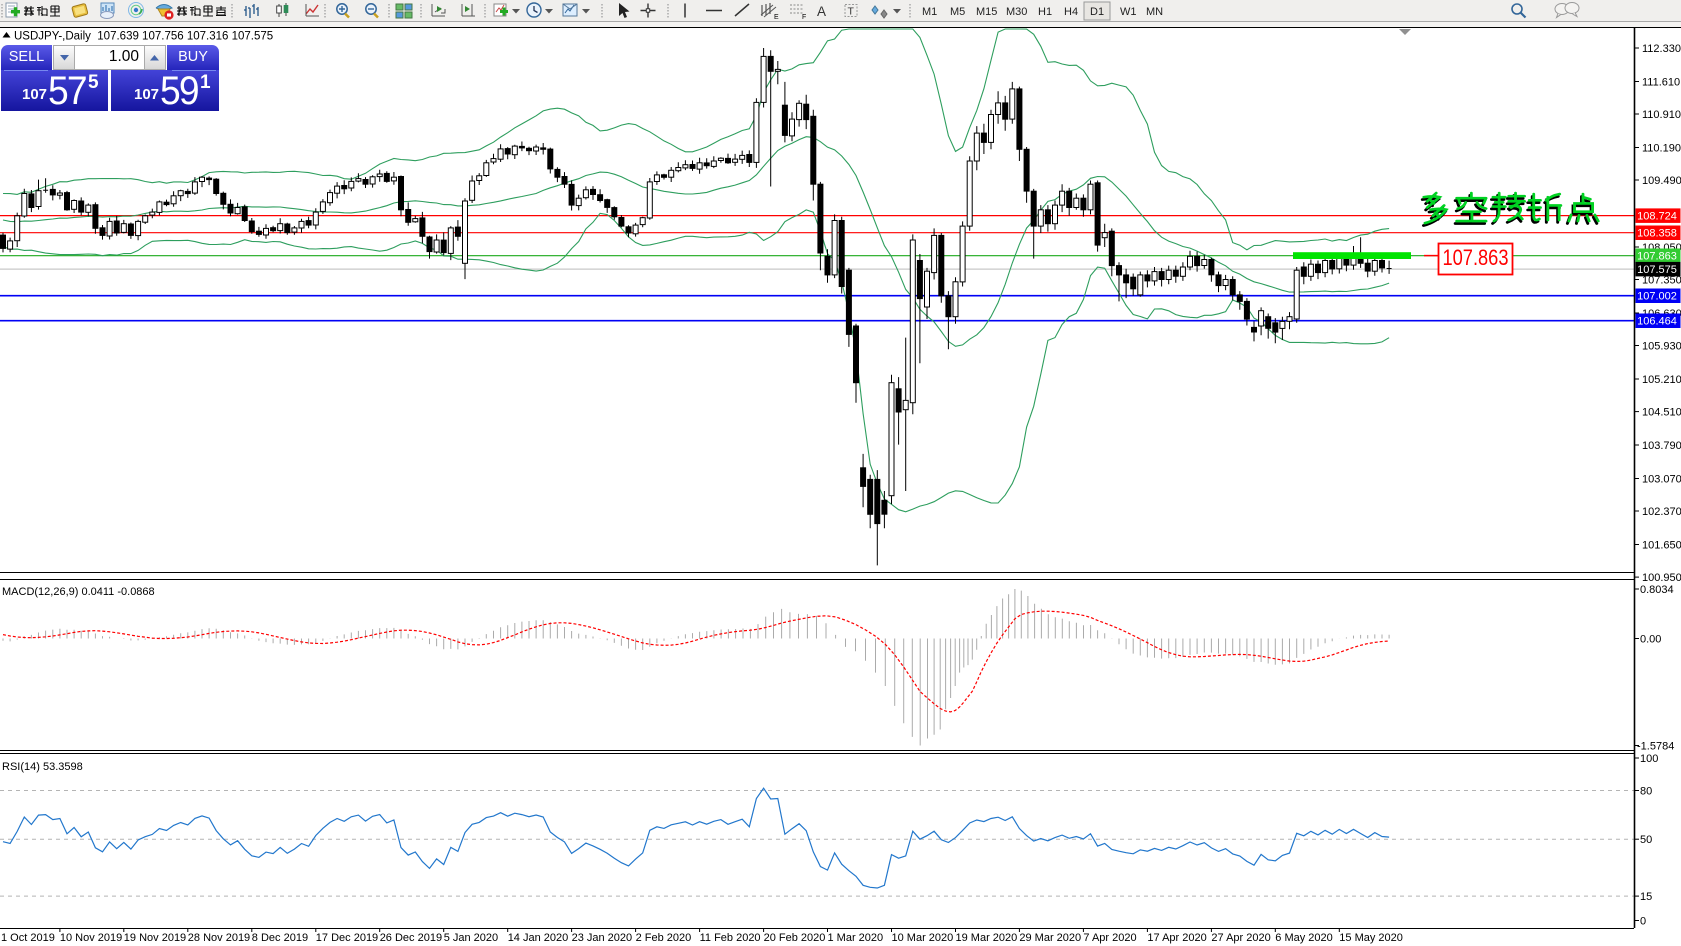 The width and height of the screenshot is (1681, 946). I want to click on svg-text: 7 Apr 2020, so click(1109, 938).